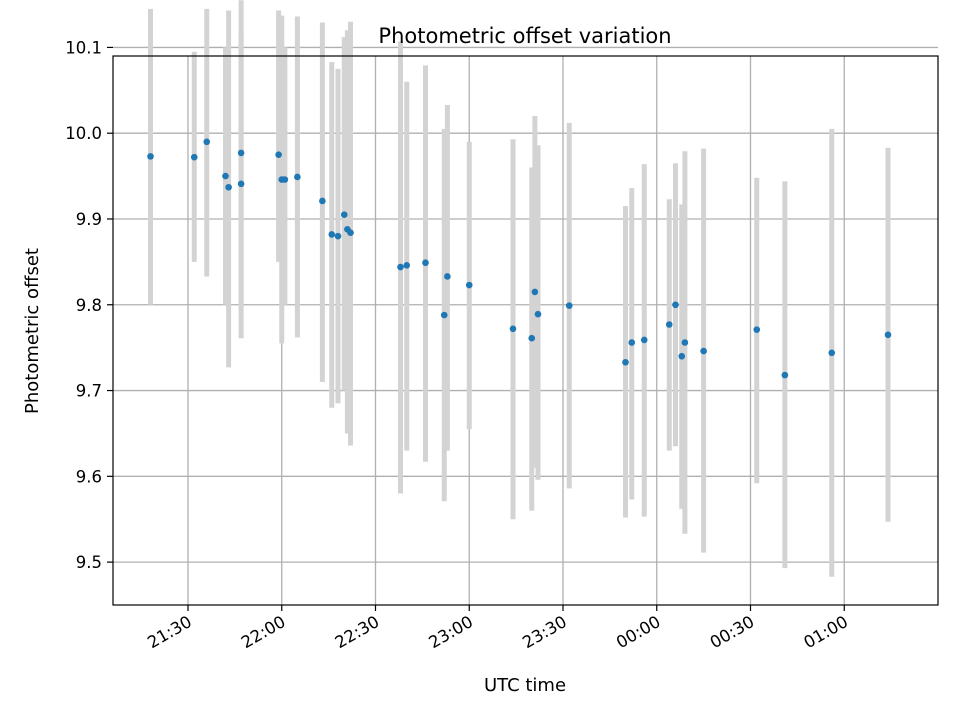  What do you see at coordinates (89, 391) in the screenshot?
I see `y-tick-label: 9.7` at bounding box center [89, 391].